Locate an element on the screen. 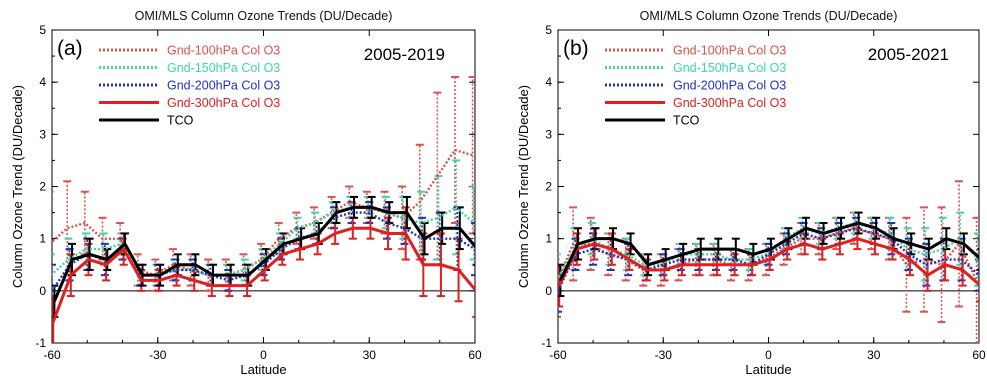 This screenshot has height=382, width=987. panel-label: (a) is located at coordinates (70, 48).